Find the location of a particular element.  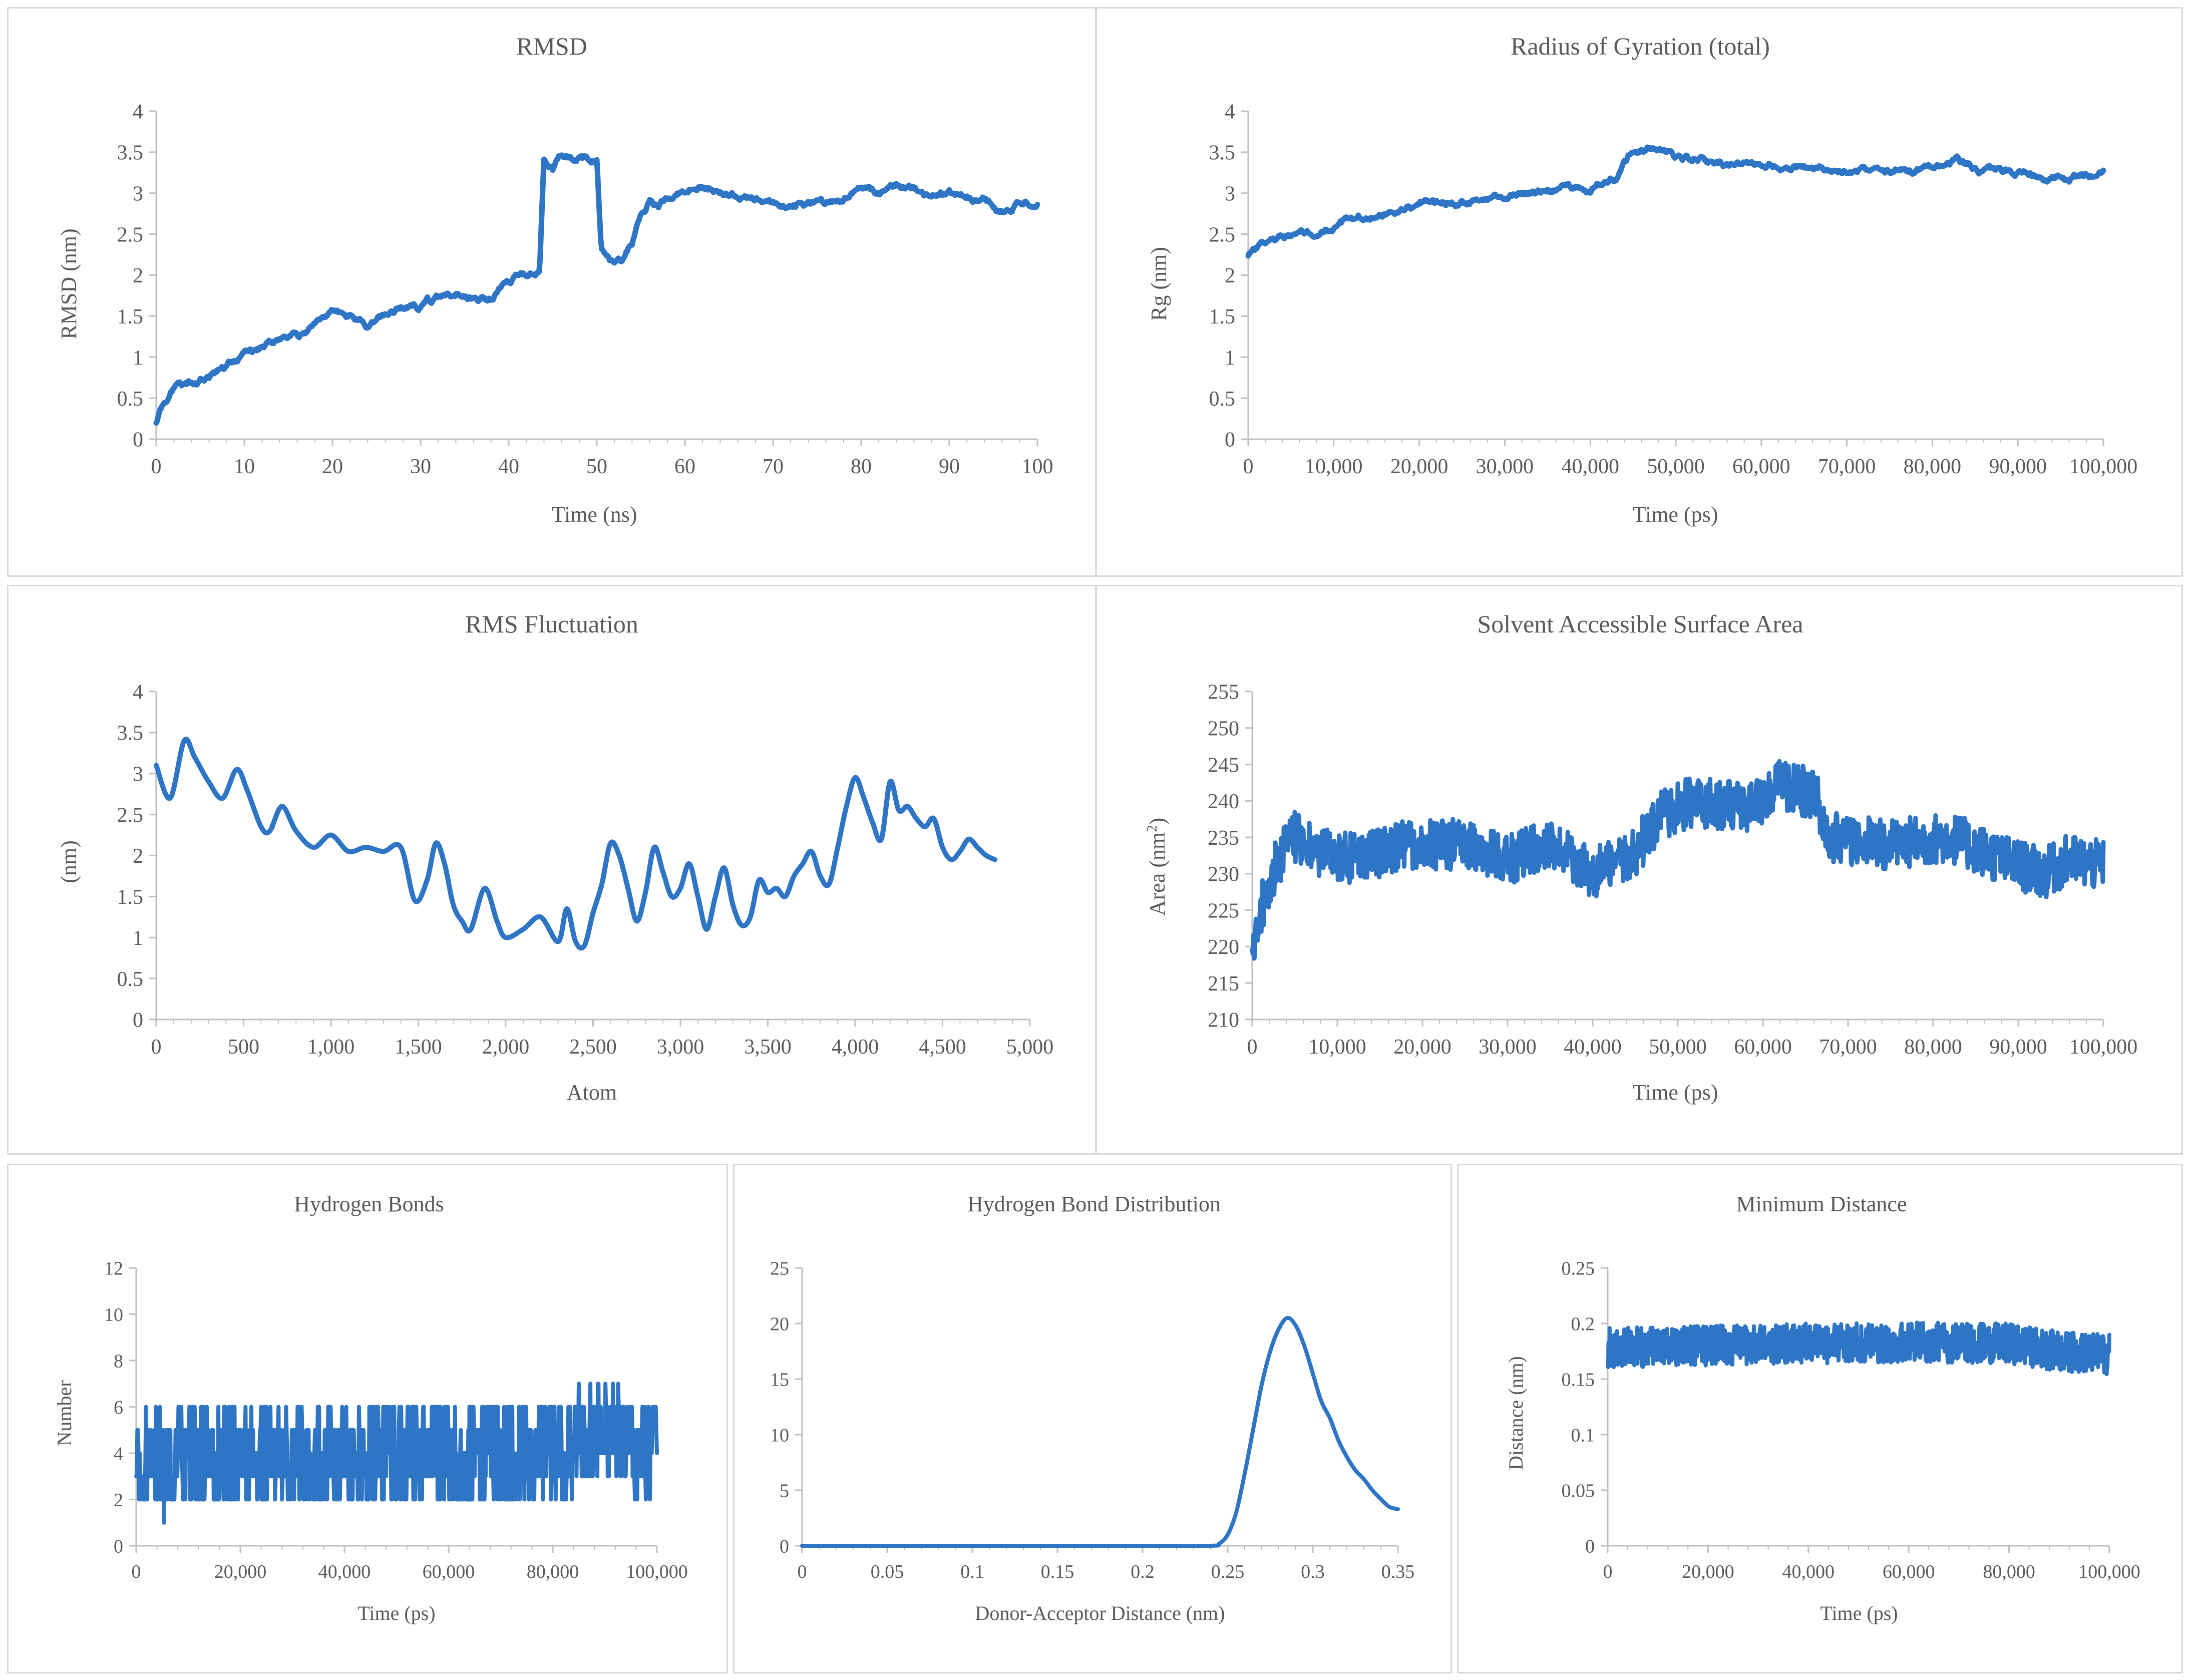

y-tick-label: 255 is located at coordinates (1223, 692).